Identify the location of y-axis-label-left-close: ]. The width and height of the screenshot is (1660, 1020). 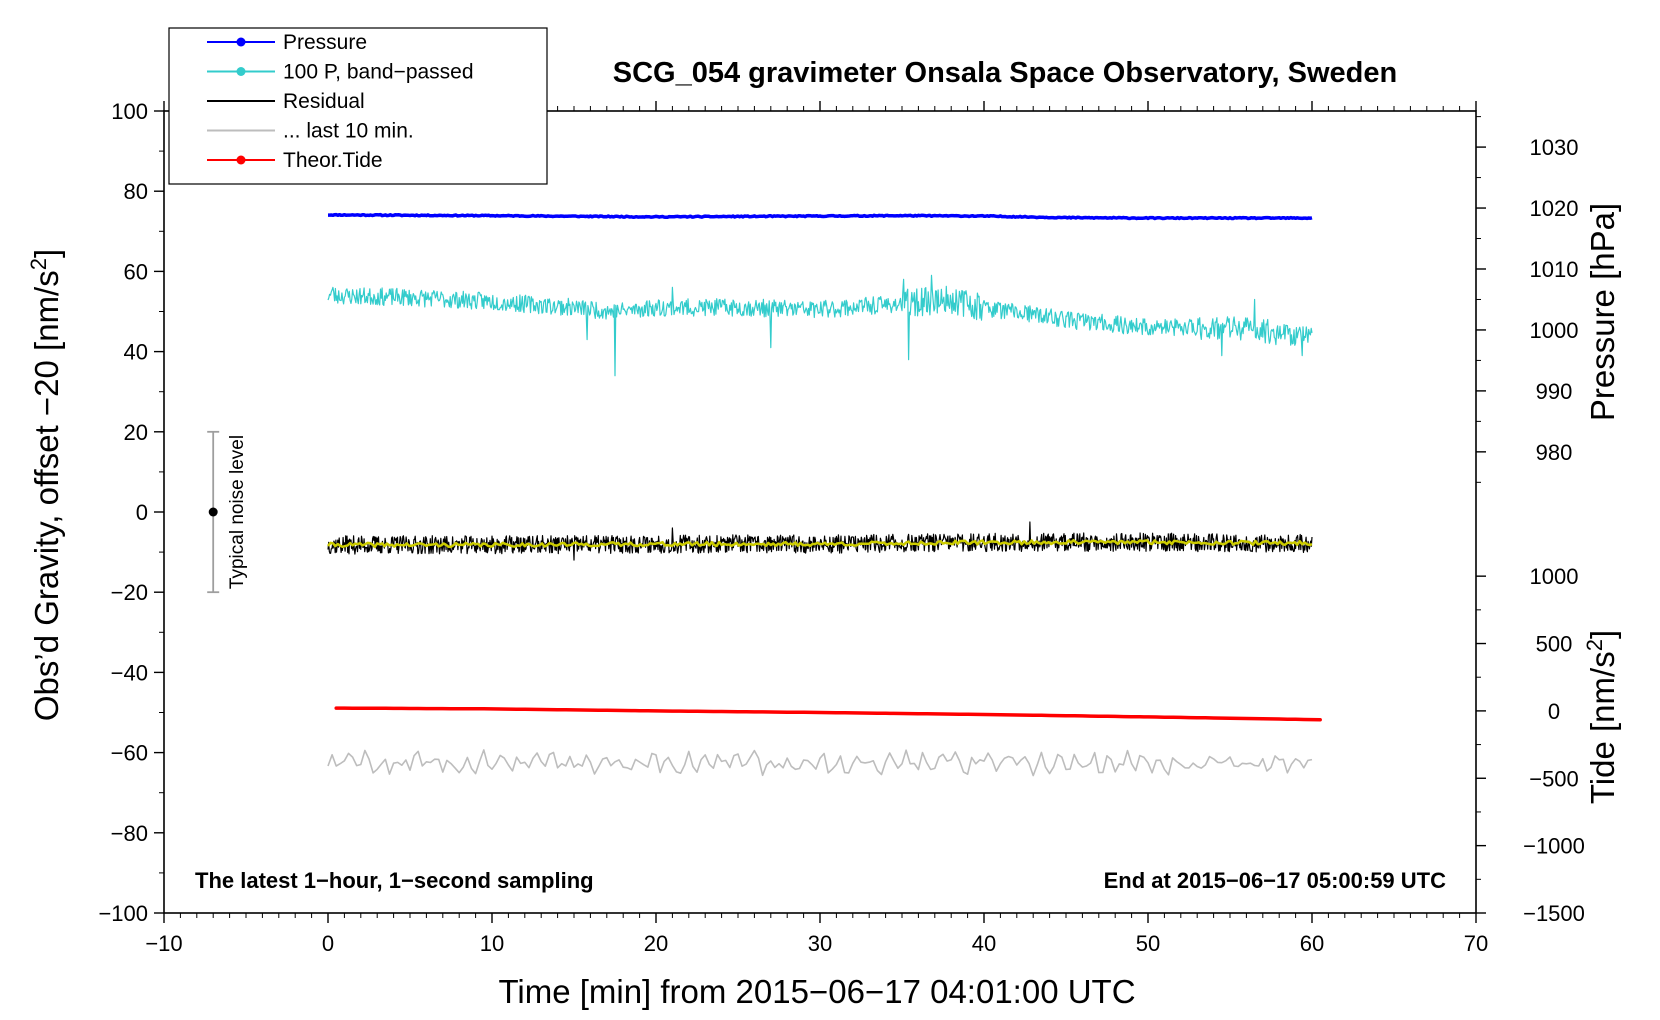
(46, 253).